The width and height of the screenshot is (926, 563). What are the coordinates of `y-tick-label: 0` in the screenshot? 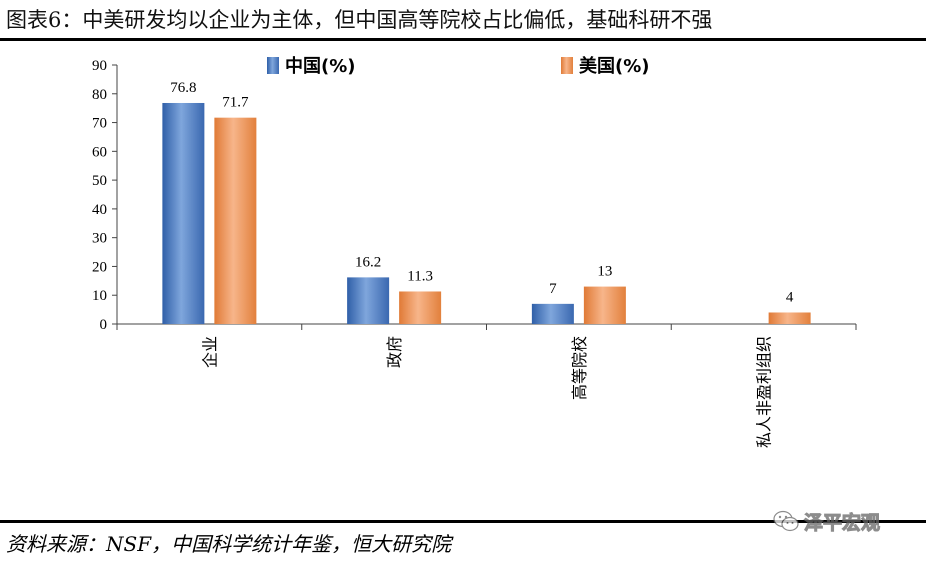 It's located at (104, 325).